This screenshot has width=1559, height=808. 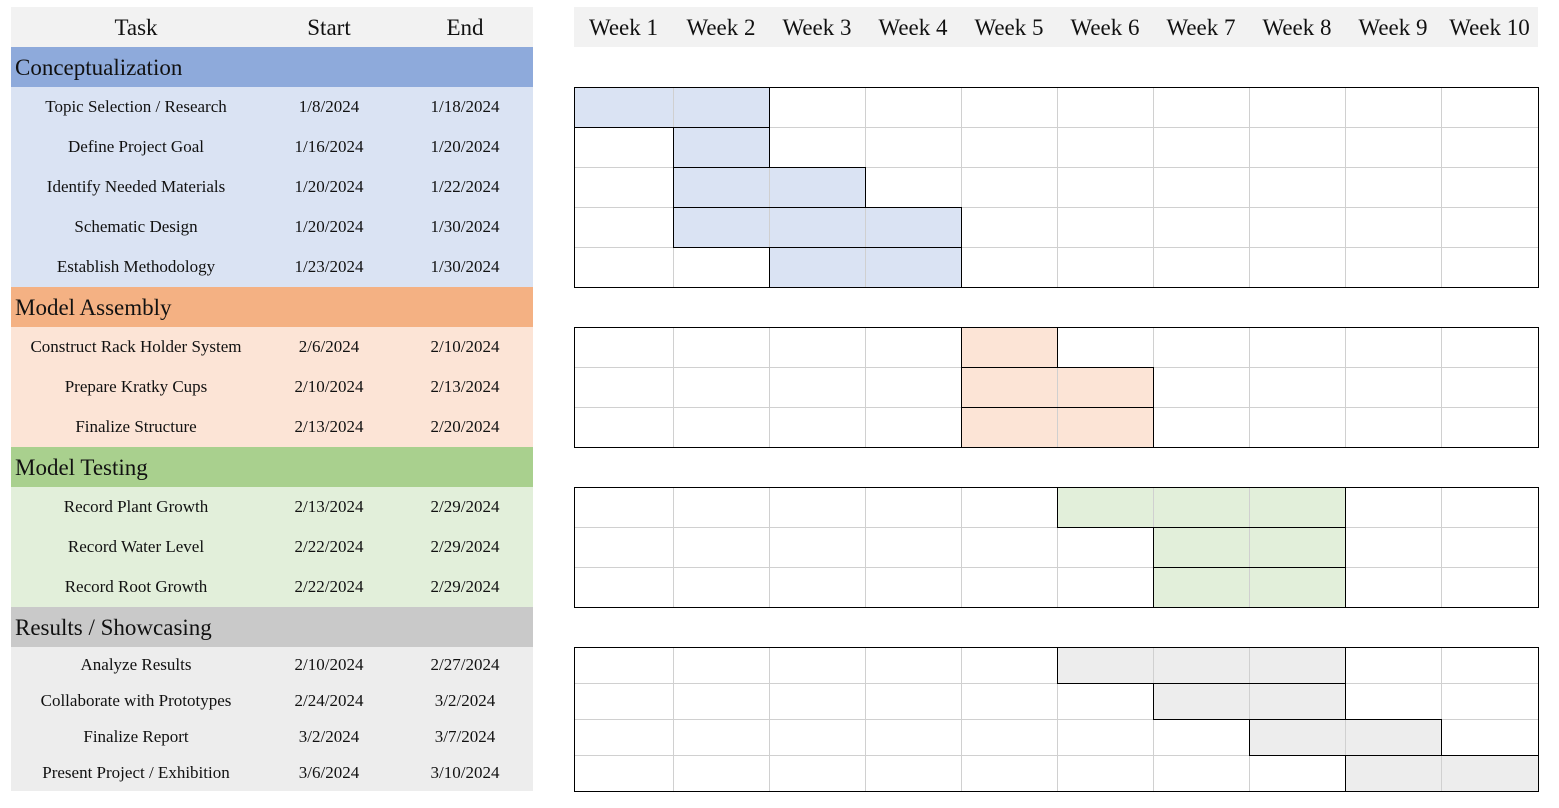 What do you see at coordinates (1489, 27) in the screenshot?
I see `week-label: Week 10` at bounding box center [1489, 27].